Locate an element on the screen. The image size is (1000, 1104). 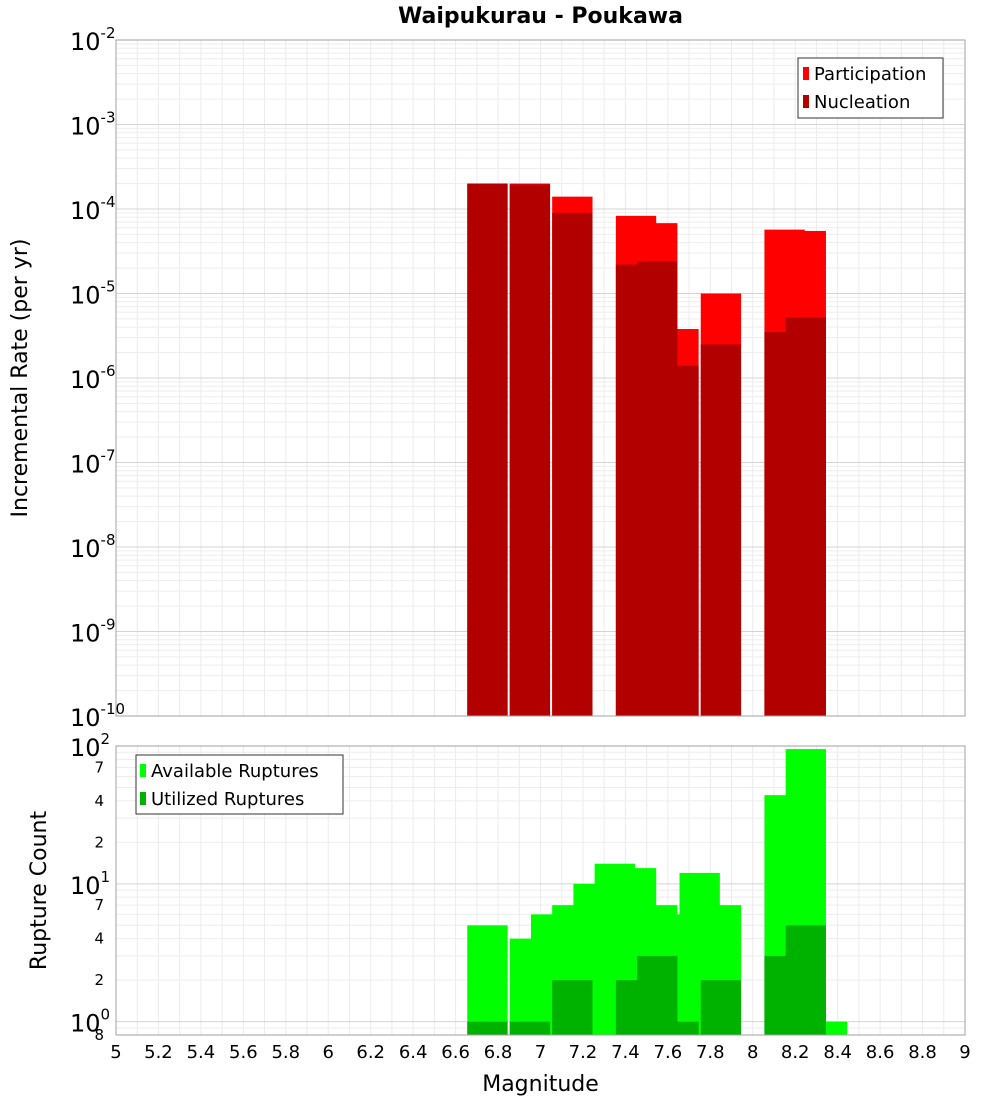
x-tick-label: 7.8 is located at coordinates (710, 1052).